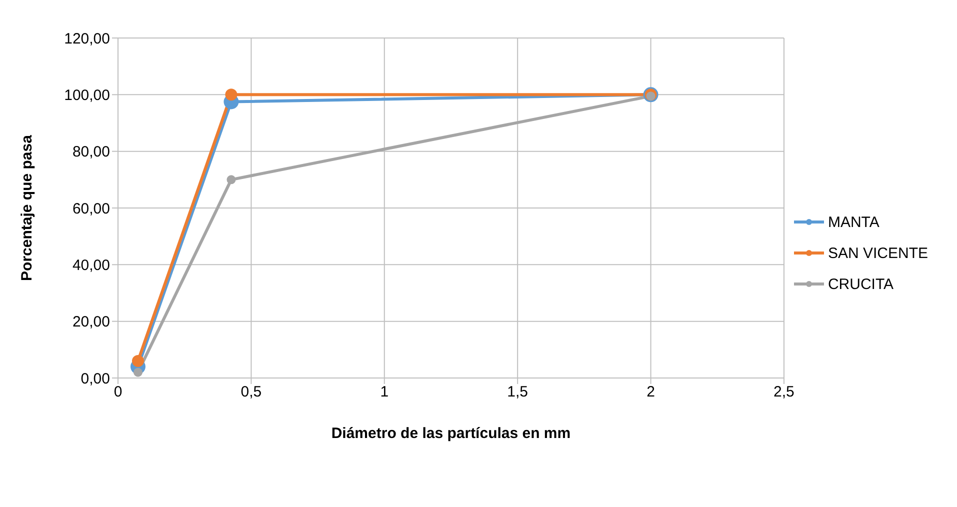 This screenshot has width=957, height=507. What do you see at coordinates (384, 392) in the screenshot?
I see `x-tick-label: 1` at bounding box center [384, 392].